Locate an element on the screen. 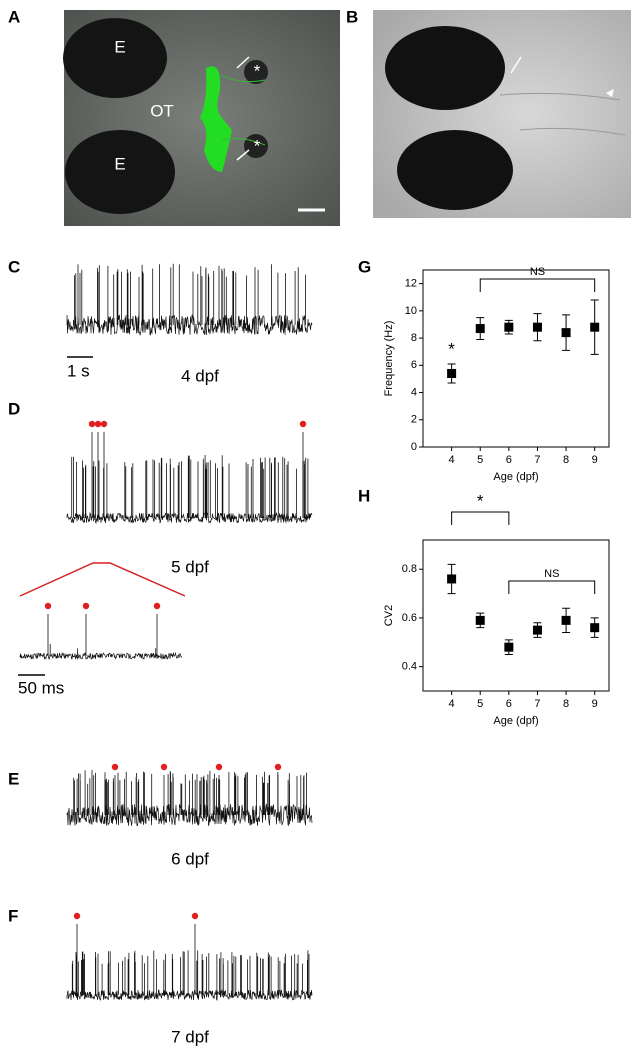 This screenshot has width=638, height=1057. image-b is located at coordinates (502, 114).